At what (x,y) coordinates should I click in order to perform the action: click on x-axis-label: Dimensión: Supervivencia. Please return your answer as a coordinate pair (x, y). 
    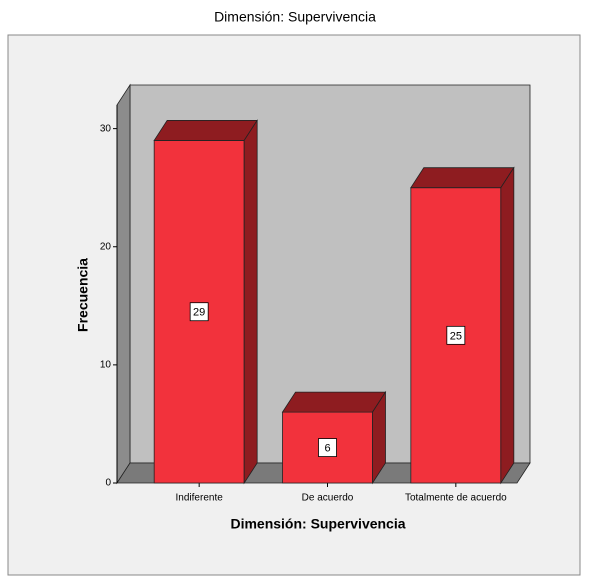
    Looking at the image, I should click on (317, 524).